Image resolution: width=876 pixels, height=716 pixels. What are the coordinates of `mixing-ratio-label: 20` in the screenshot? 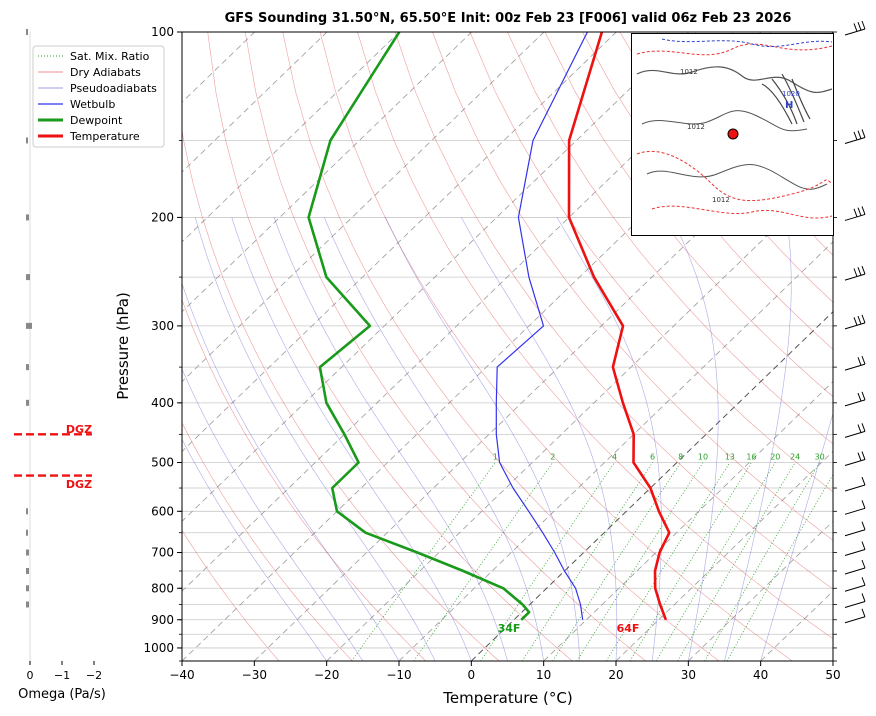 It's located at (775, 457).